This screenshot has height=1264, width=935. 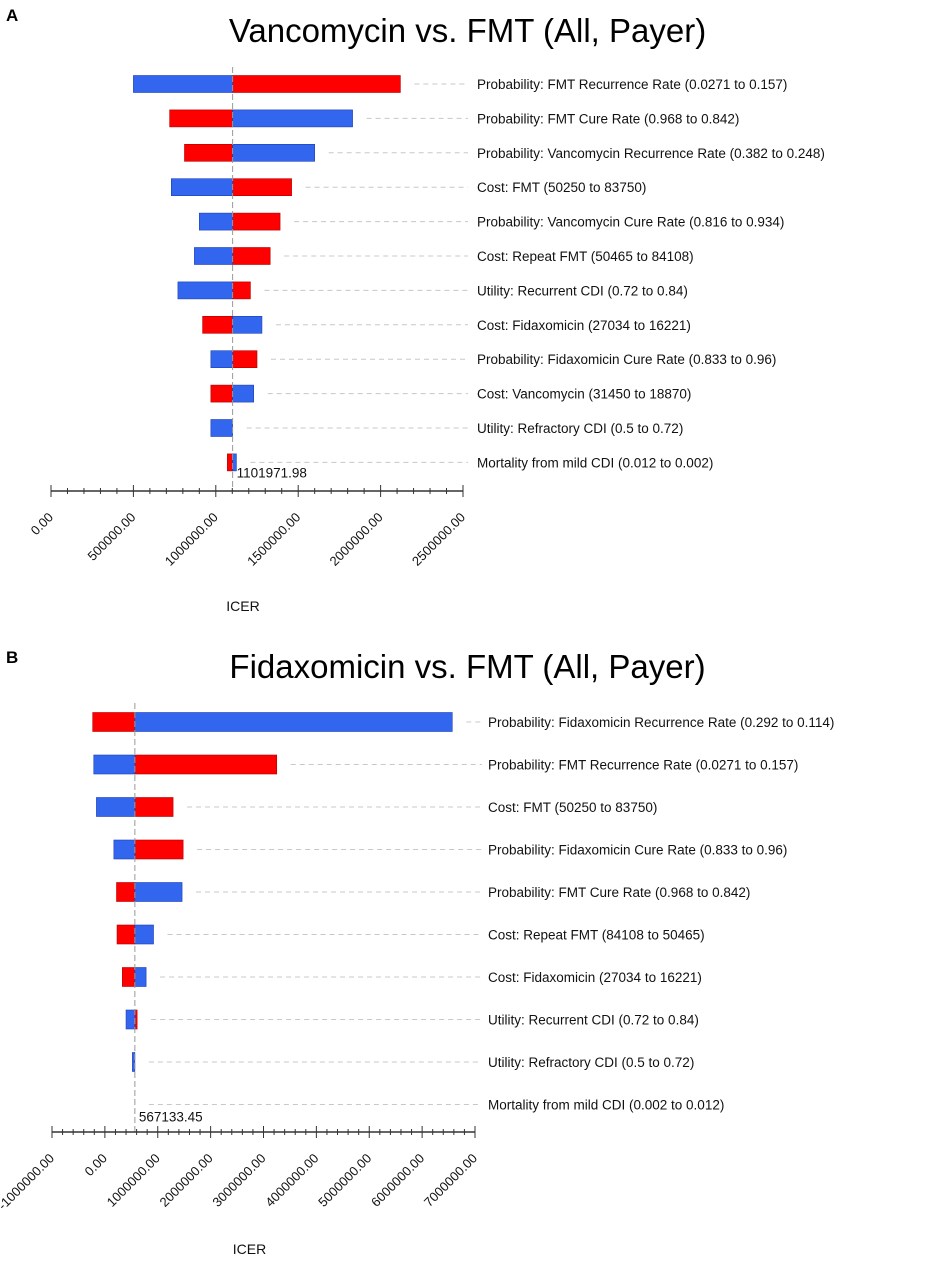 What do you see at coordinates (397, 1180) in the screenshot?
I see `x-tick-label: 6000000.00` at bounding box center [397, 1180].